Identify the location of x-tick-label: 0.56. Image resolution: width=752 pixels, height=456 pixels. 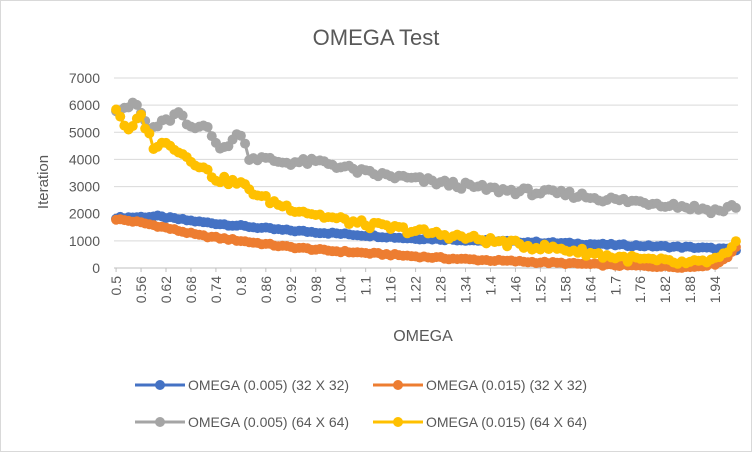
(141, 289).